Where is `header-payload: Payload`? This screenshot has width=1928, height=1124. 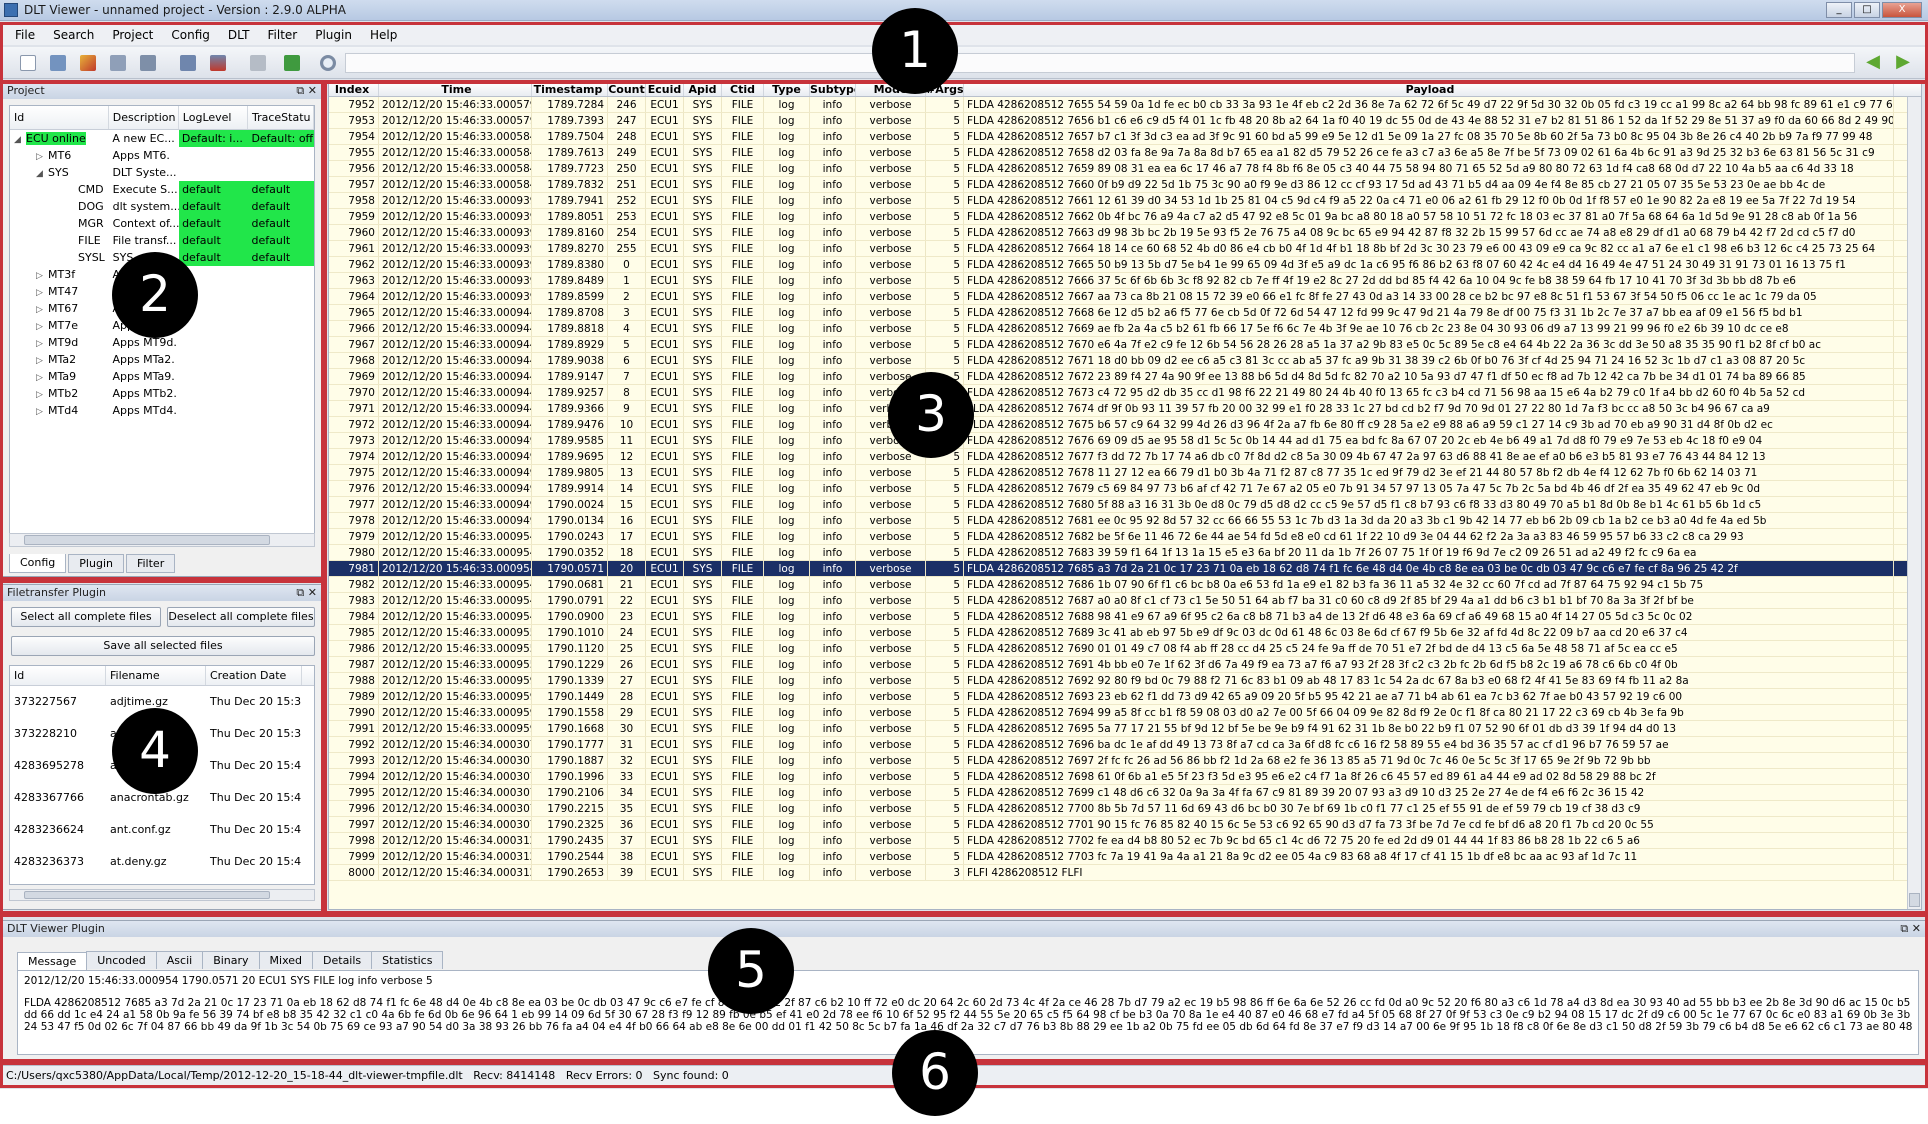
header-payload: Payload is located at coordinates (1429, 89).